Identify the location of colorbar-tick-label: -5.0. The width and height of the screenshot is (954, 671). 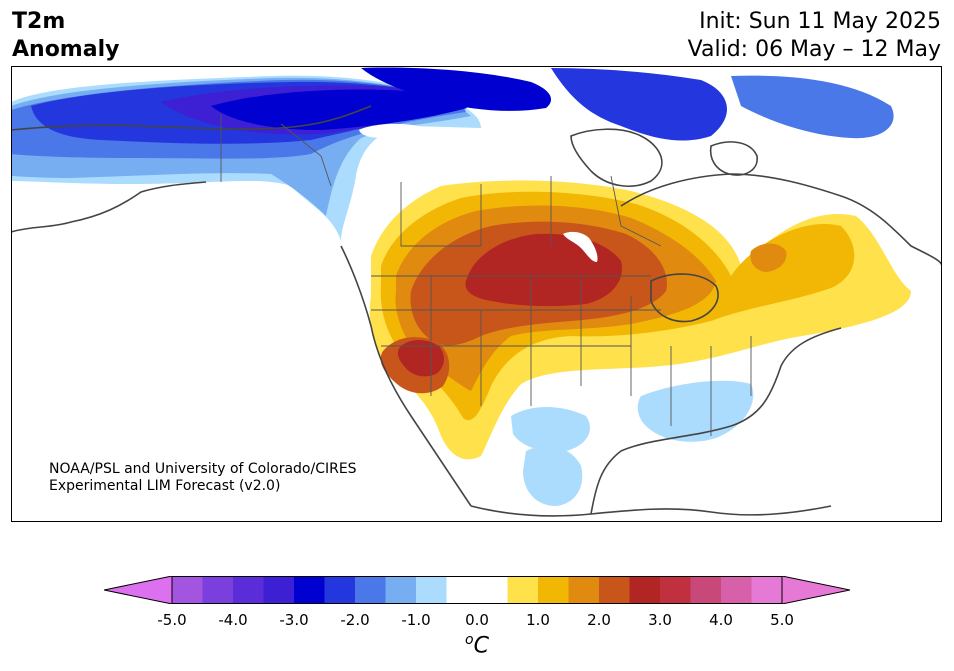
(172, 620).